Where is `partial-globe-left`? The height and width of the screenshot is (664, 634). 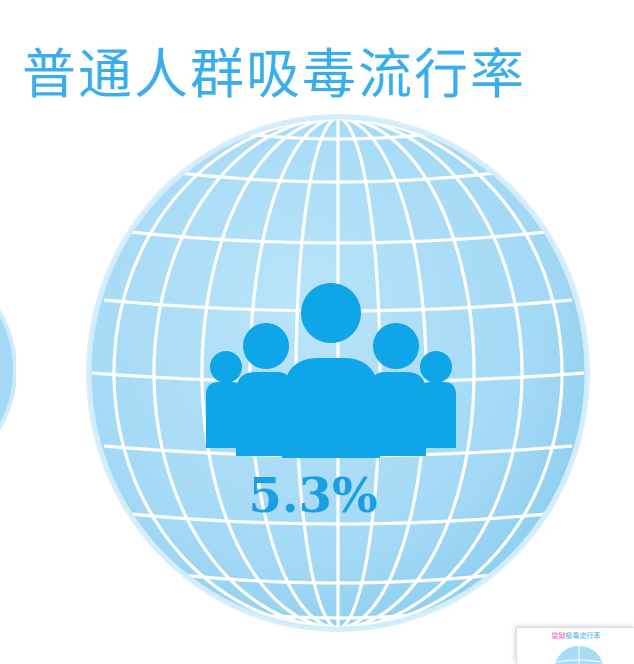
partial-globe-left is located at coordinates (8, 370).